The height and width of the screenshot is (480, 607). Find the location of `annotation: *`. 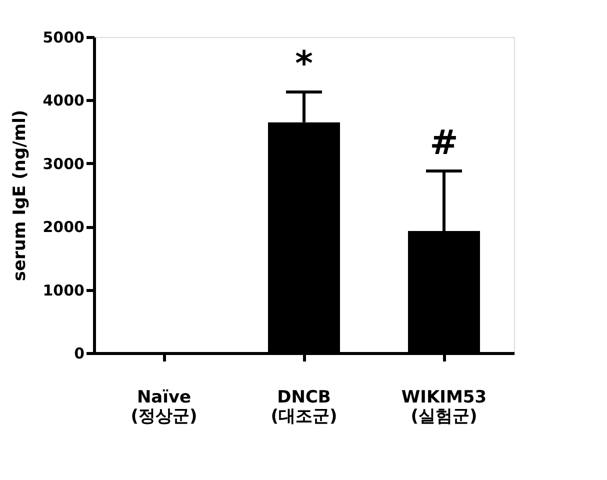

annotation: * is located at coordinates (304, 64).